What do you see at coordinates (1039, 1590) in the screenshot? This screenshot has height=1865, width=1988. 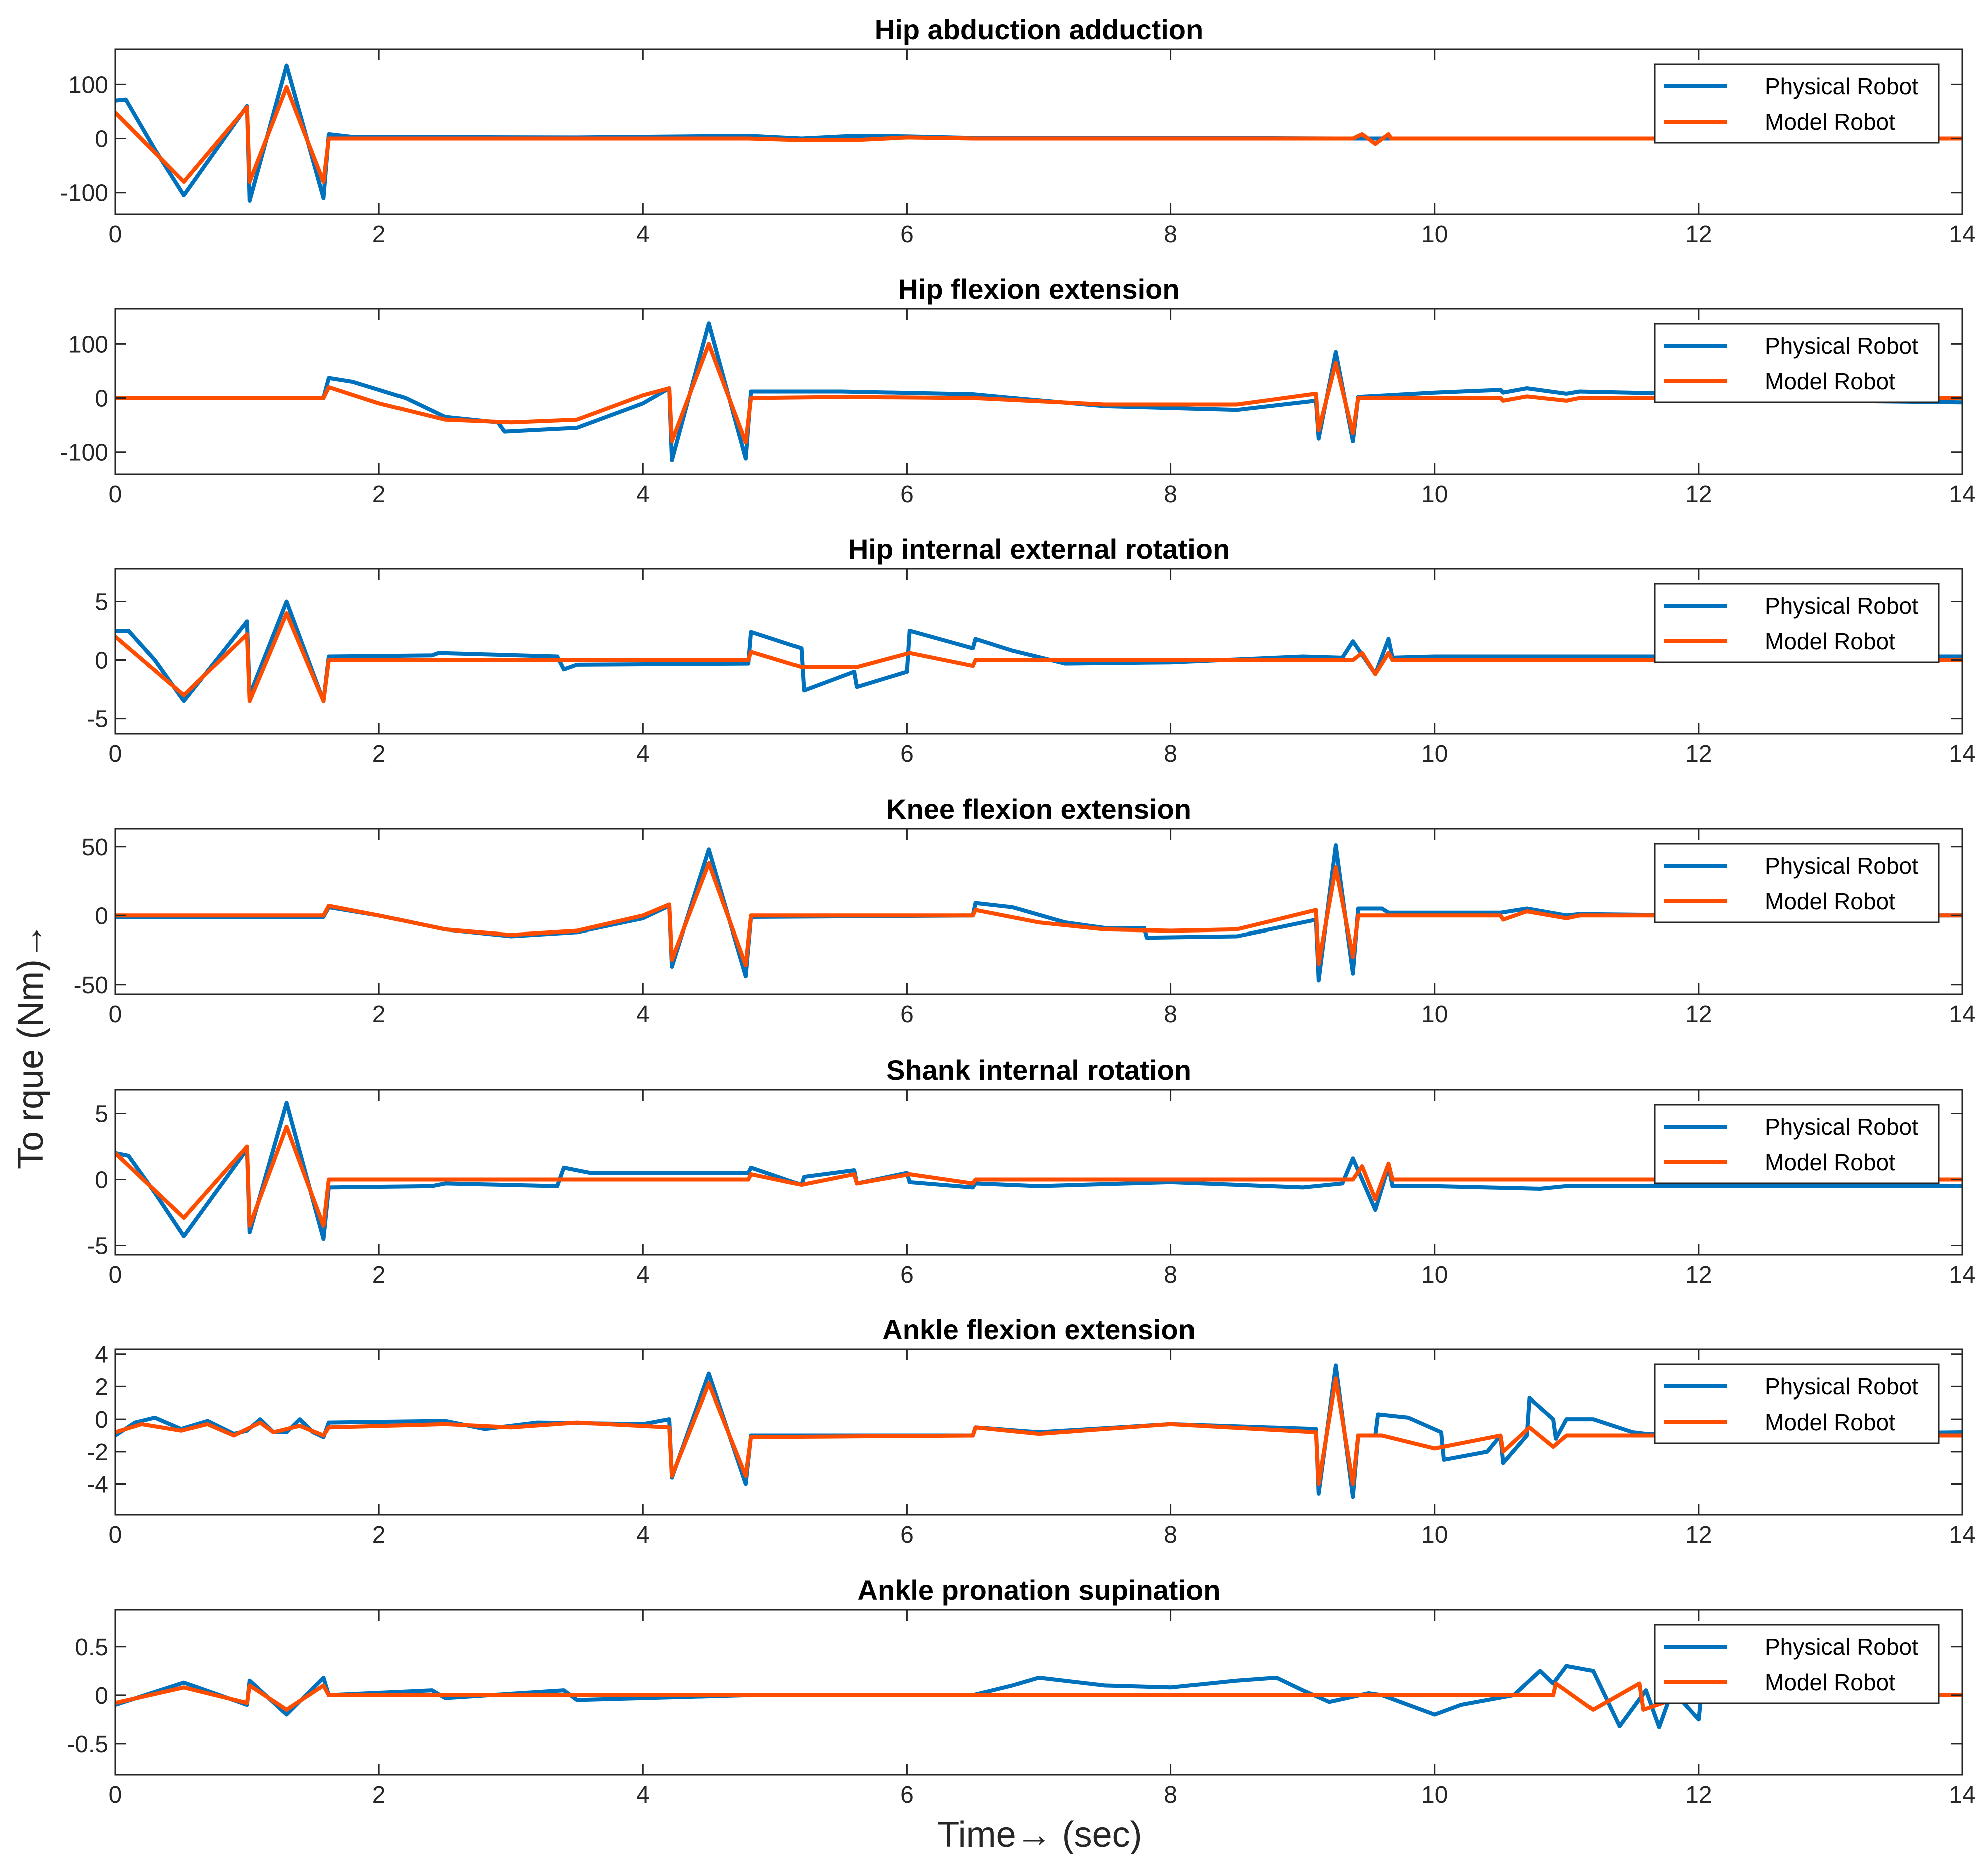 I see `subplot-title: Ankle pronation supination` at bounding box center [1039, 1590].